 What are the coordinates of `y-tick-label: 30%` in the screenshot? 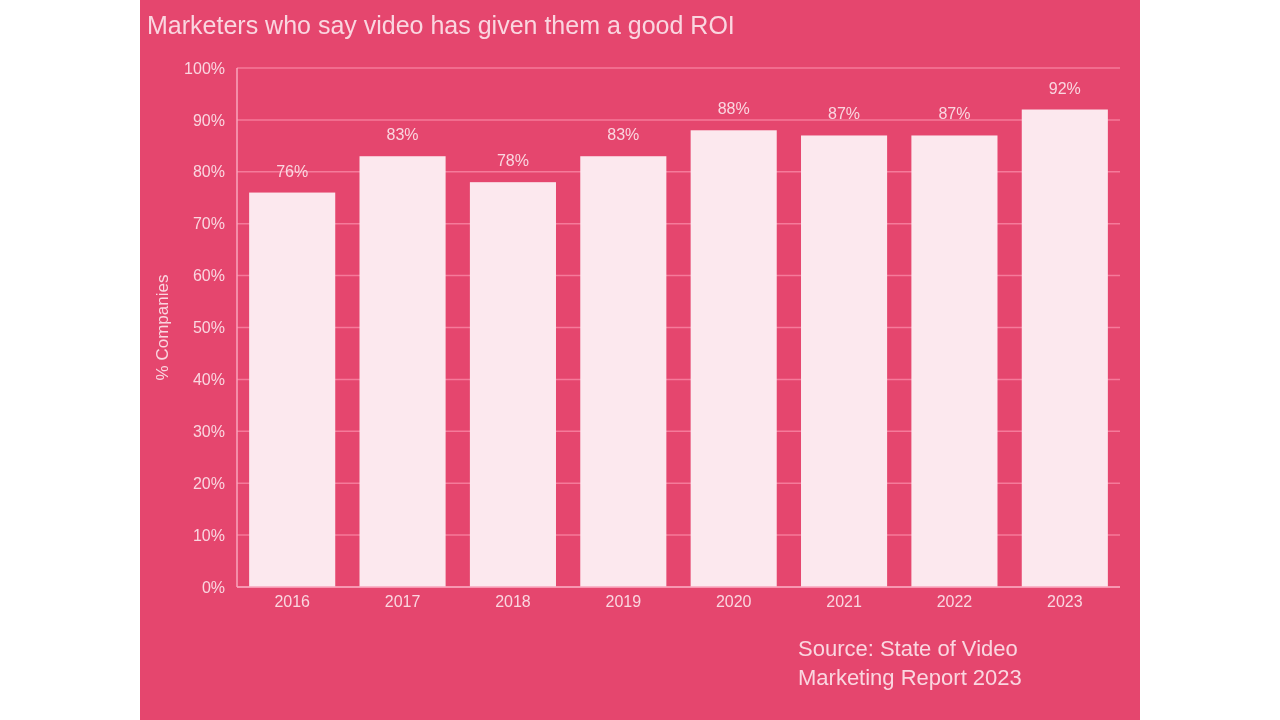 It's located at (208, 431).